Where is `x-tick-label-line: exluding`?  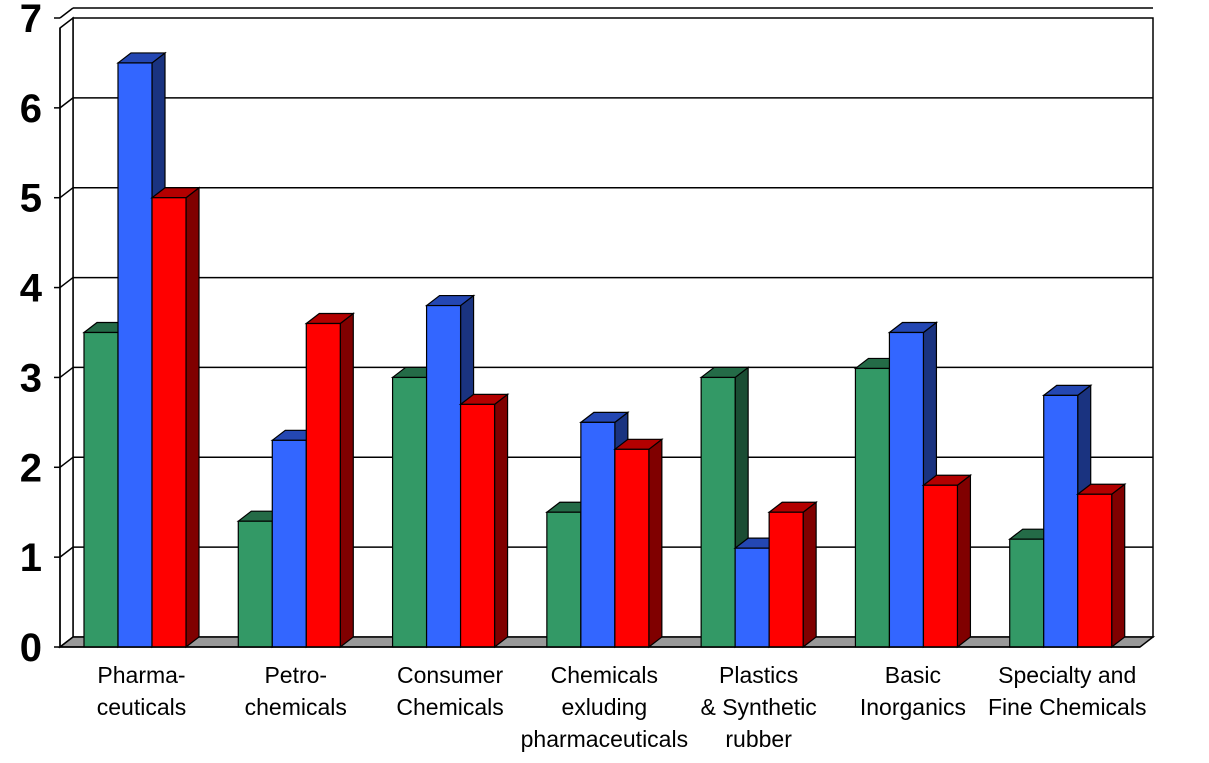
x-tick-label-line: exluding is located at coordinates (605, 707).